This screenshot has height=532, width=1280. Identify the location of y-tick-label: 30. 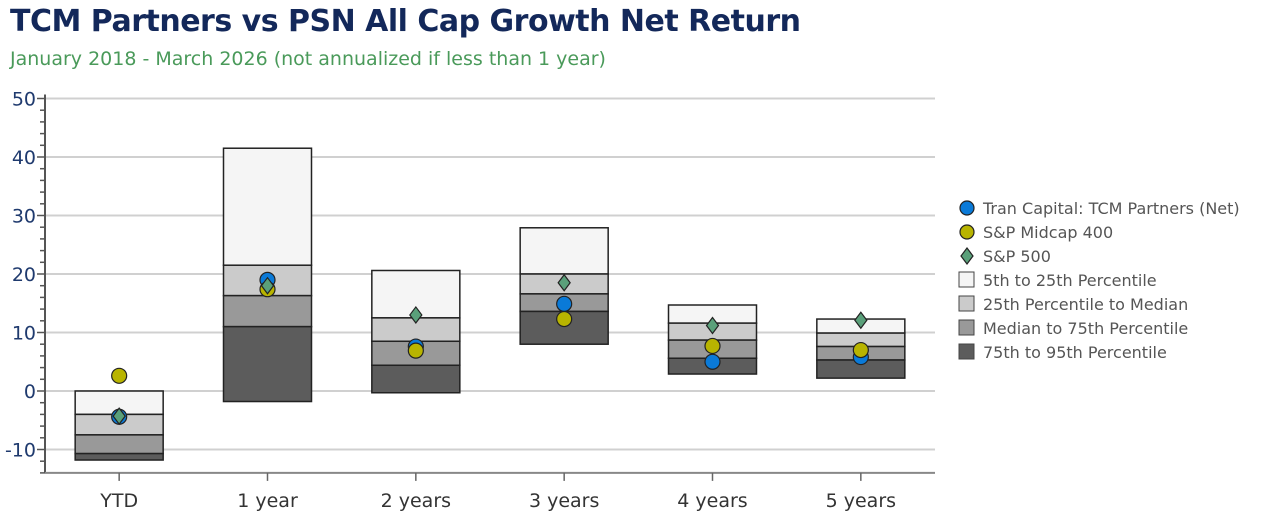
(24, 217).